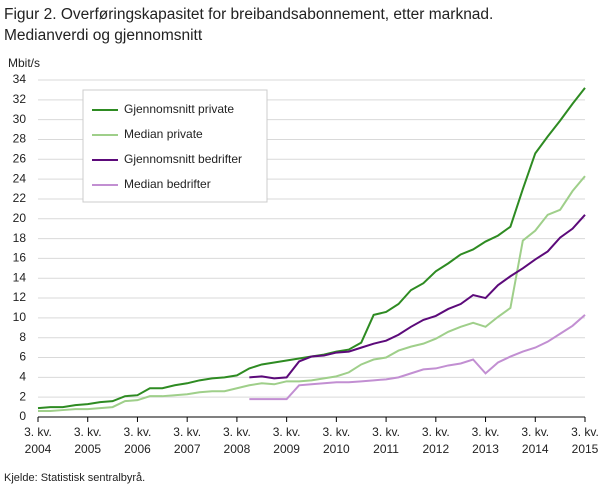 The width and height of the screenshot is (609, 488). I want to click on series-line, so click(417, 357).